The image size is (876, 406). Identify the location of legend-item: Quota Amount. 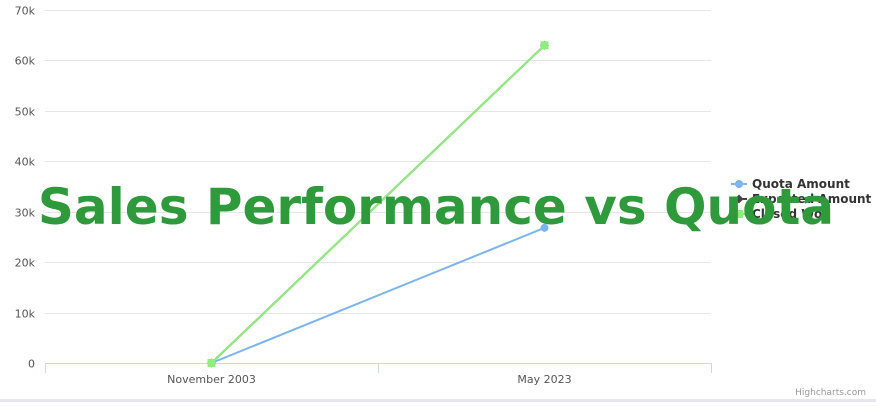
(790, 184).